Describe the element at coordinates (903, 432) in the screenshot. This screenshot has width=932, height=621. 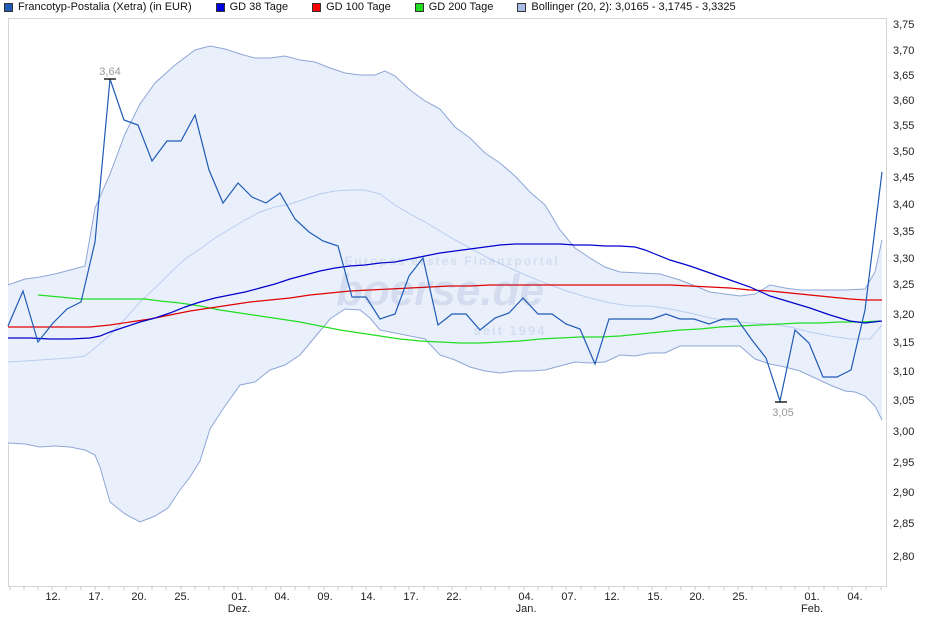
I see `y-tick: 3,00` at that location.